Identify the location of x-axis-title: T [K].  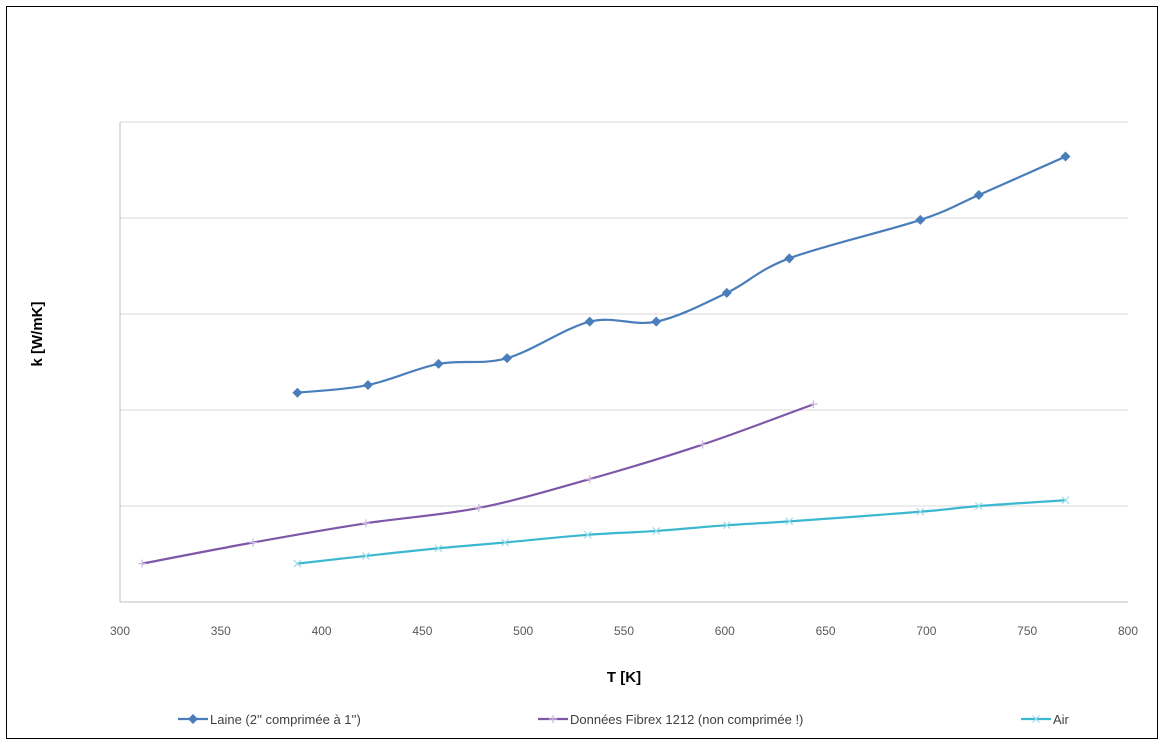
(624, 677).